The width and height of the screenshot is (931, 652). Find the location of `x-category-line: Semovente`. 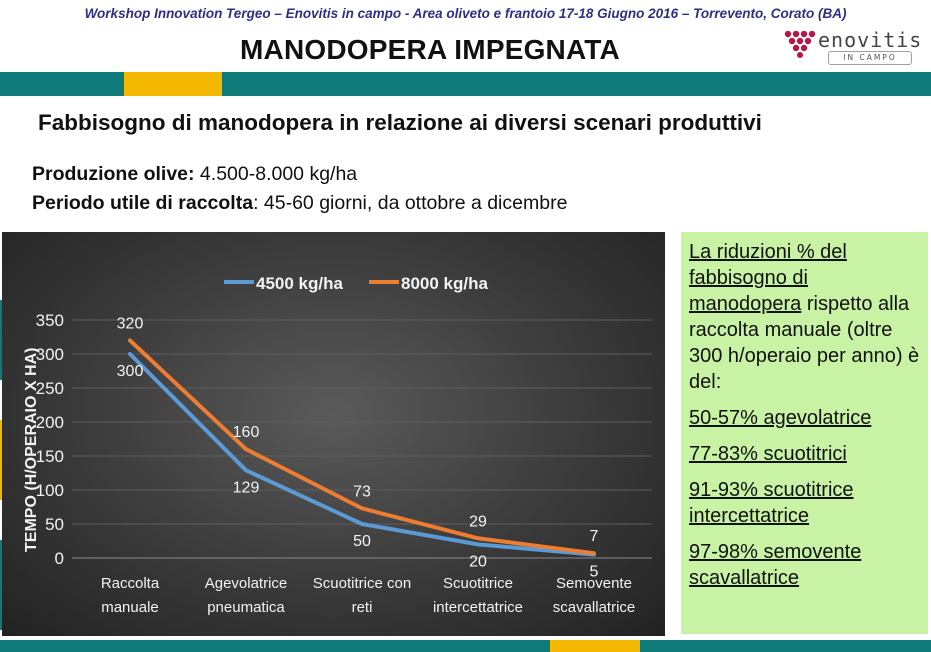

x-category-line: Semovente is located at coordinates (594, 583).